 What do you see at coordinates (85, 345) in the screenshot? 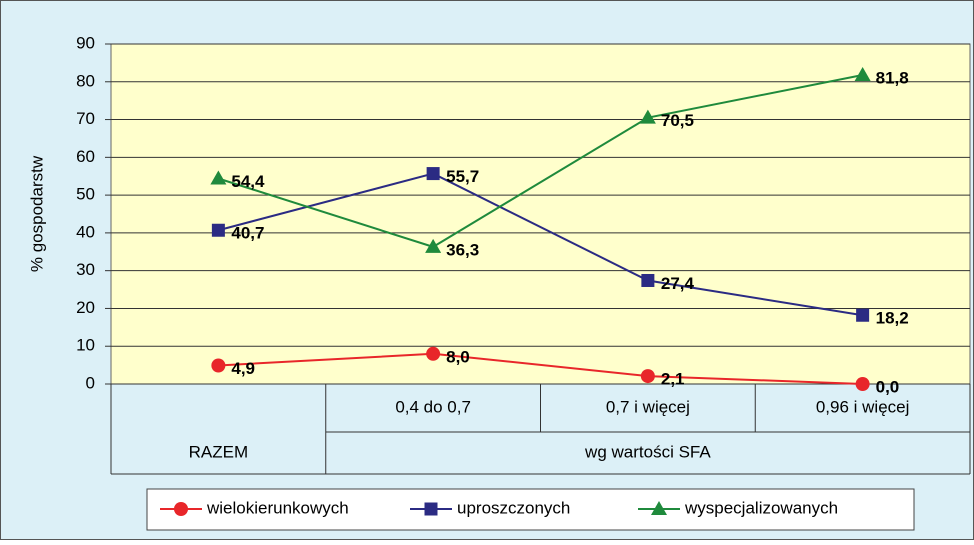
I see `y-tick-label: 10` at bounding box center [85, 345].